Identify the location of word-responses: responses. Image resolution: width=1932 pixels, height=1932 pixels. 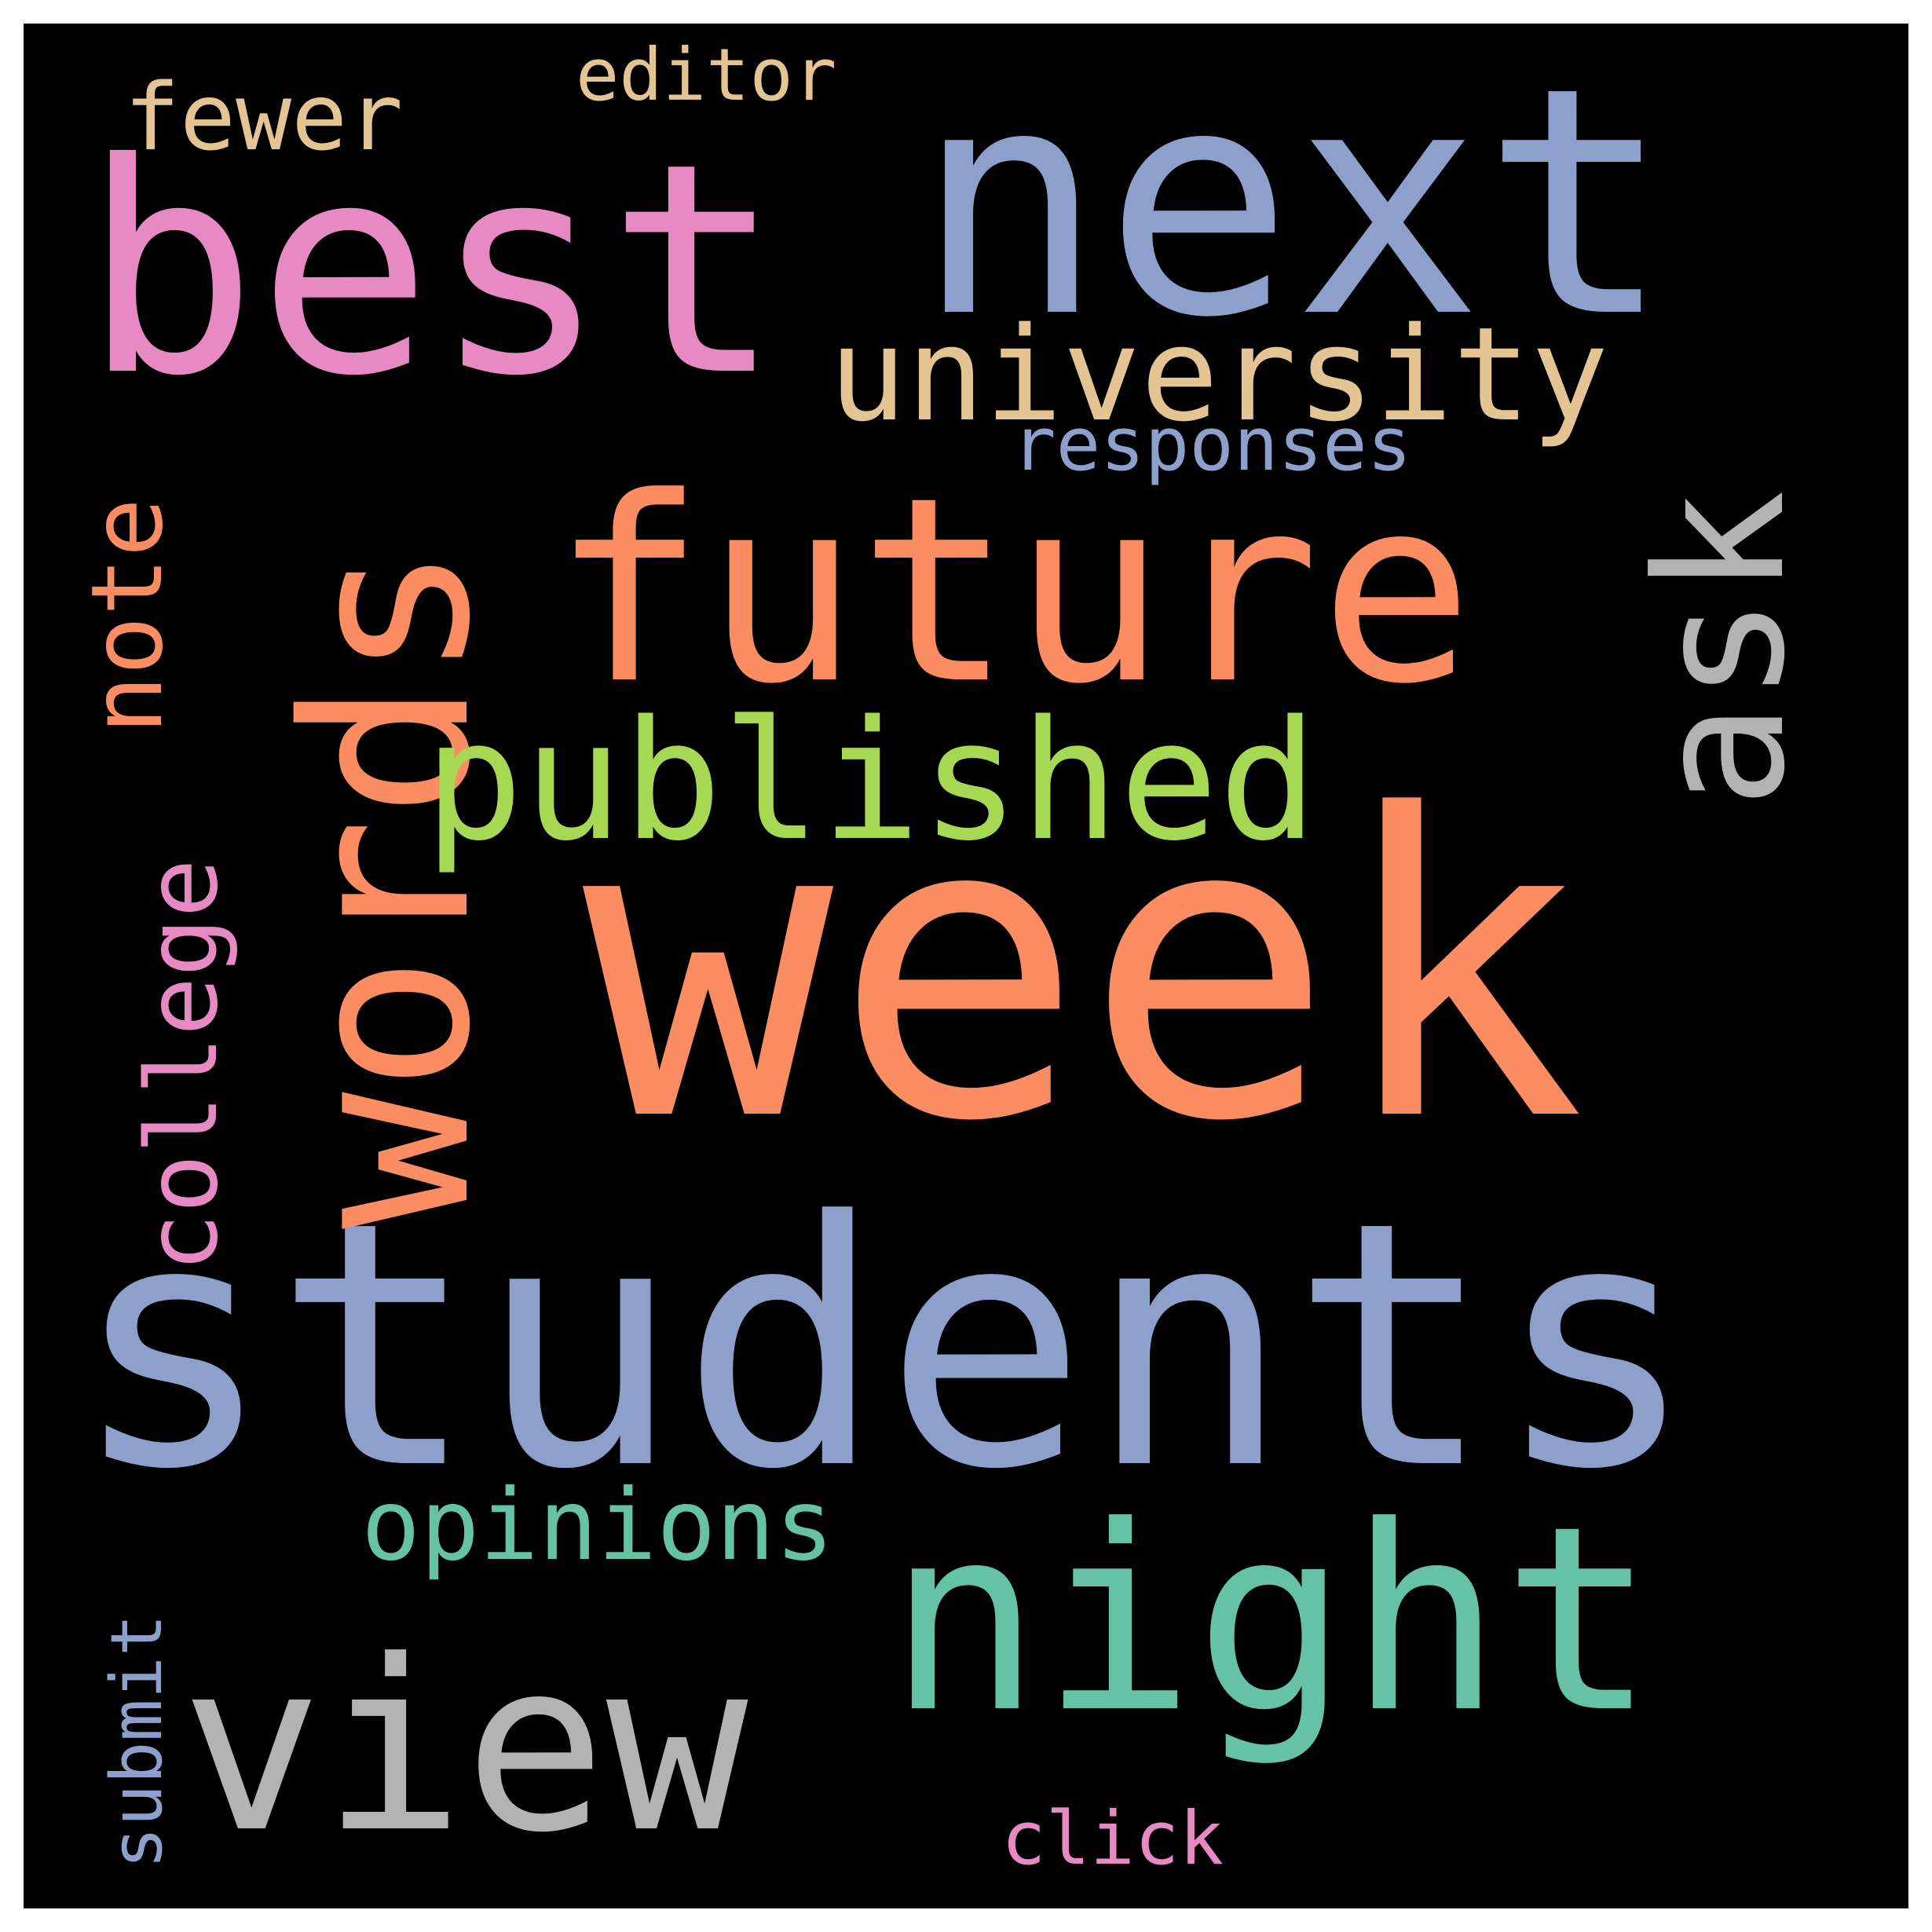
(1212, 445).